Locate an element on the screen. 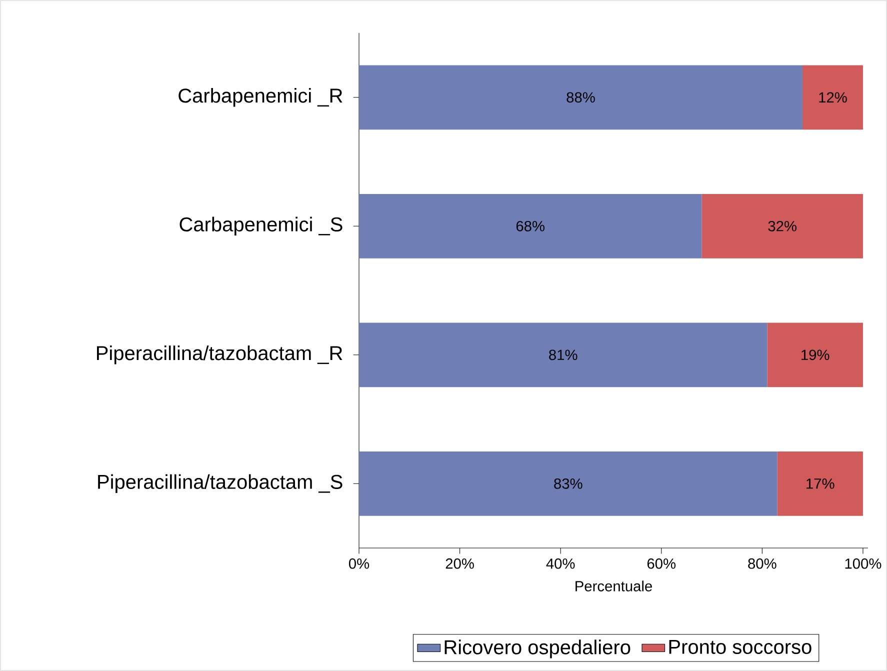  x-tick-label: 100% is located at coordinates (863, 563).